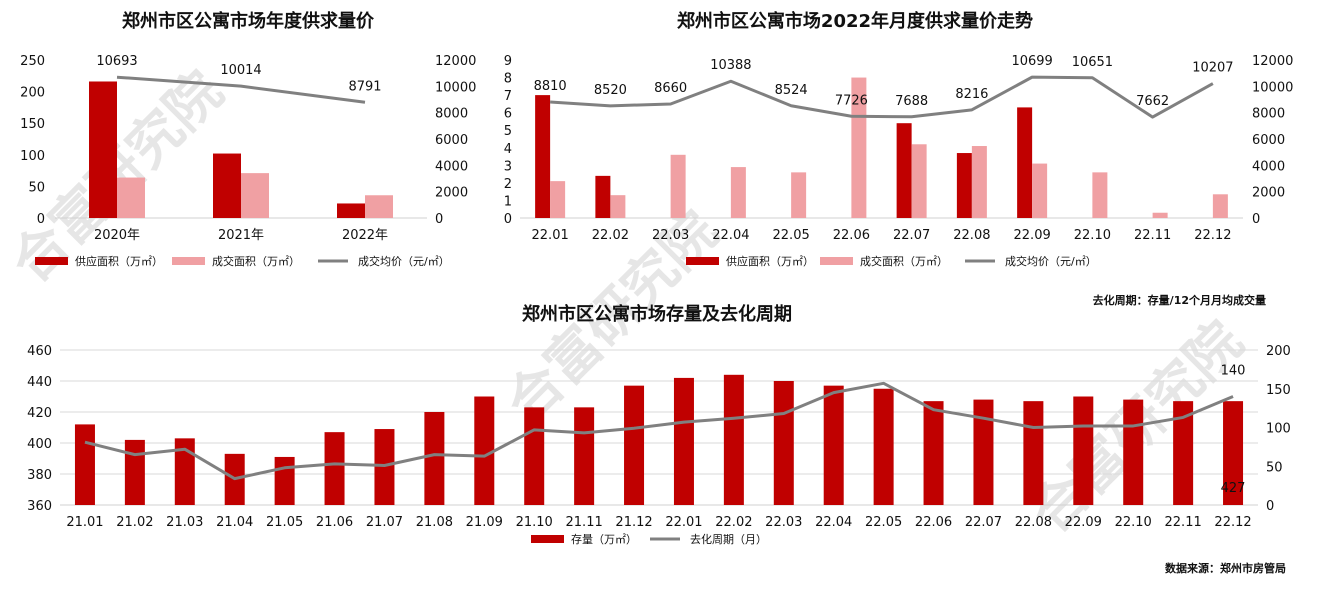 Image resolution: width=1322 pixels, height=592 pixels. Describe the element at coordinates (255, 195) in the screenshot. I see `bar-deal-2021年` at that location.